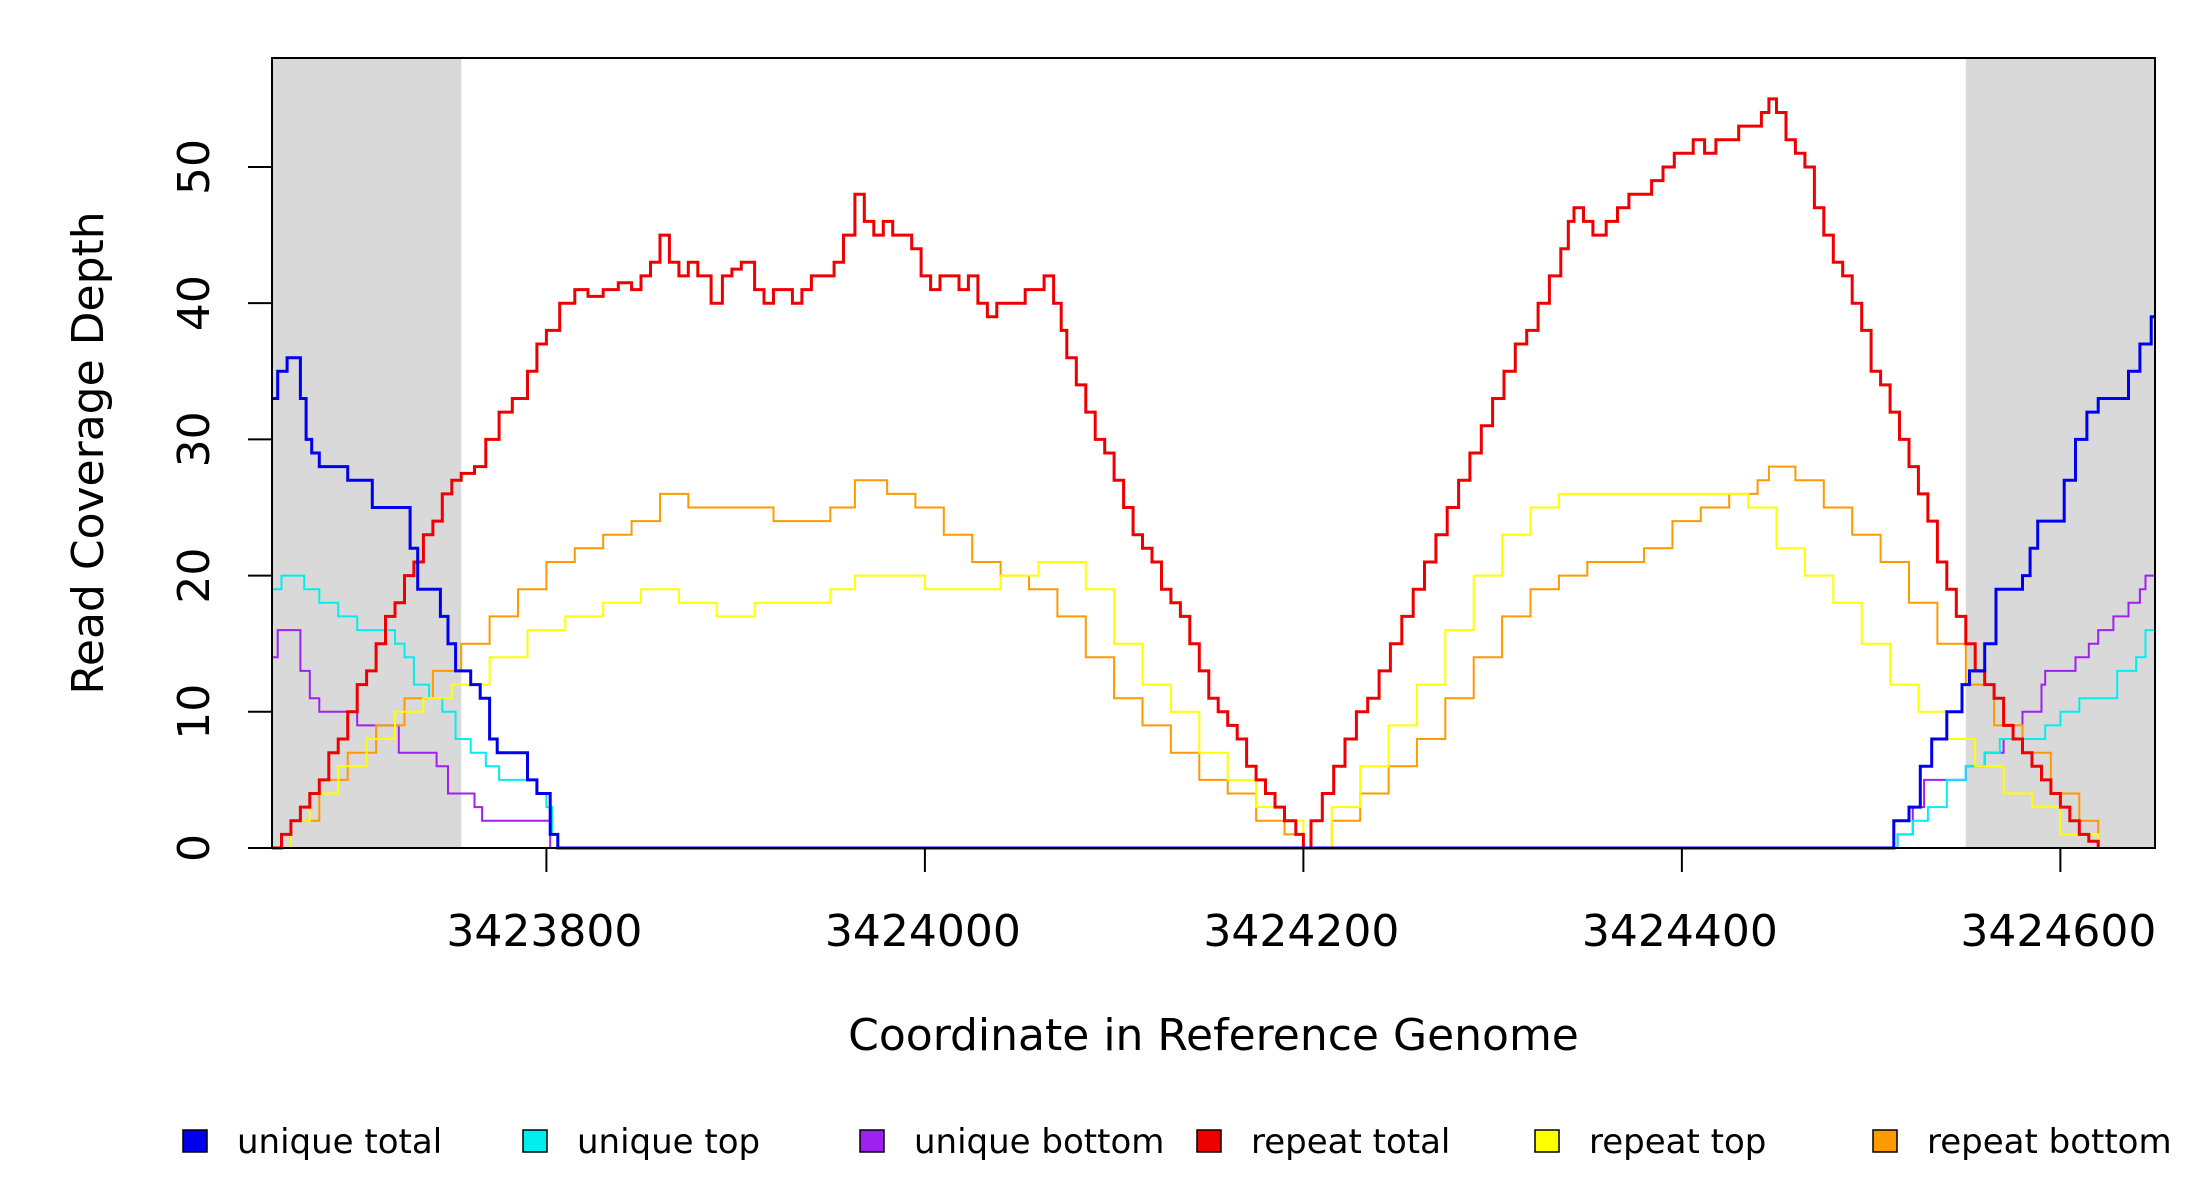  I want to click on y-tick-label: 50, so click(194, 167).